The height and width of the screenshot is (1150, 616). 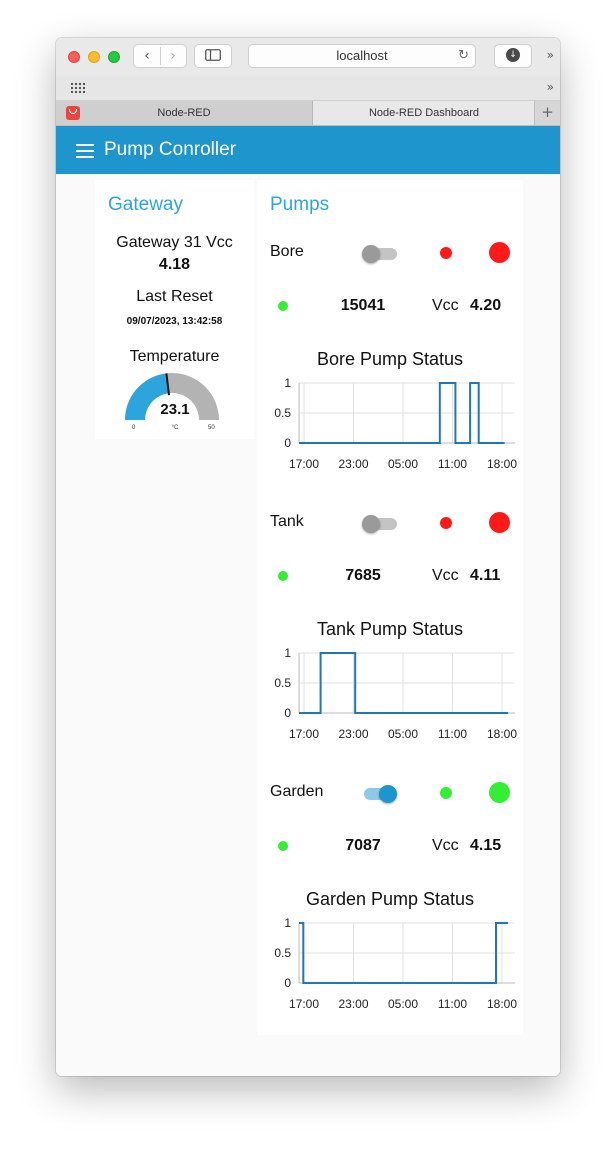 I want to click on favorites-overflow-icon: », so click(x=550, y=87).